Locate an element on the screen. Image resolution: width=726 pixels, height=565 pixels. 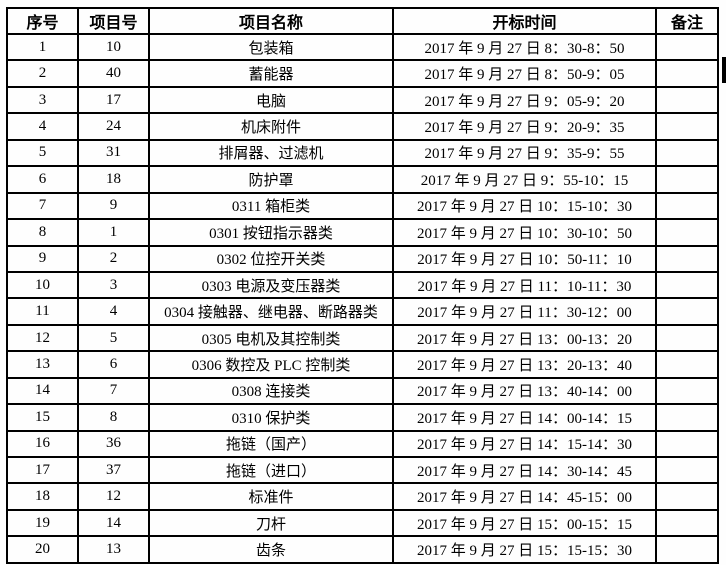
cell-index: 2 is located at coordinates (42, 73).